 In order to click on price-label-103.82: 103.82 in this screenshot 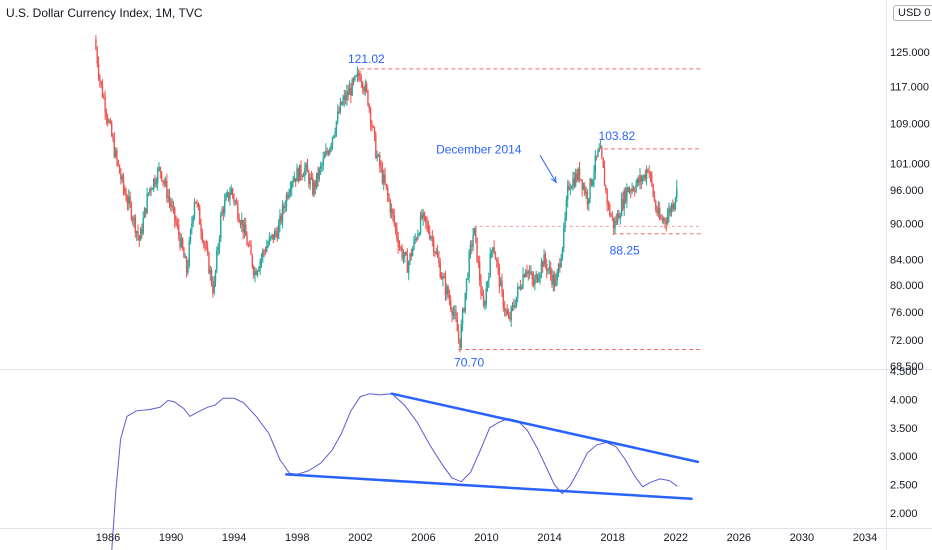, I will do `click(617, 136)`.